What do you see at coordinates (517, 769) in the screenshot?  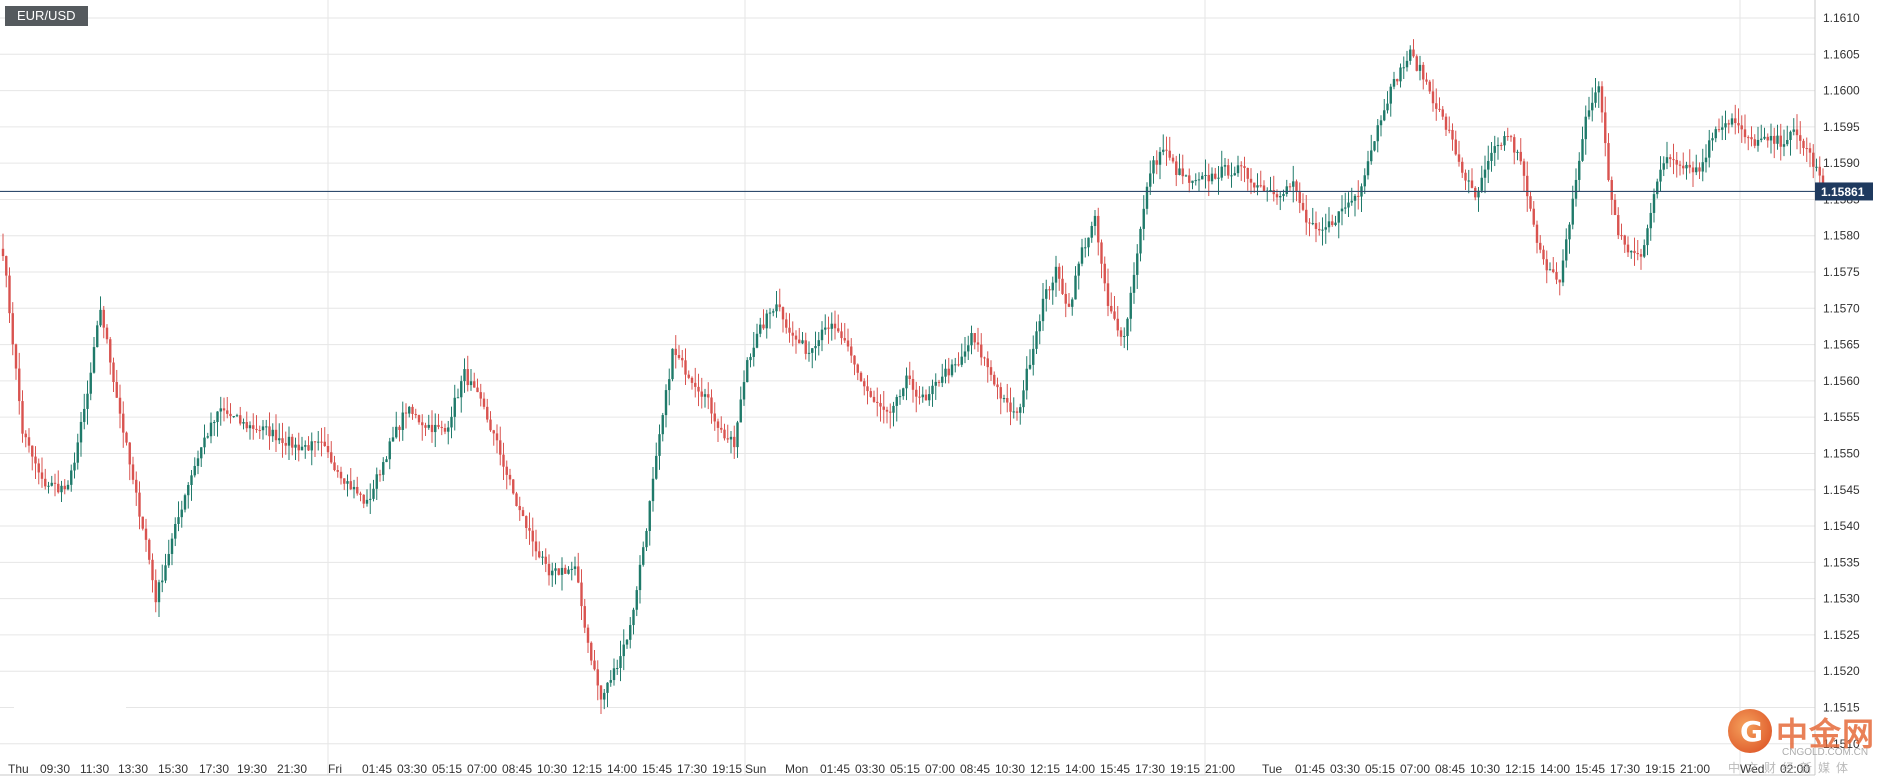 I see `x-tick-label: 08:45` at bounding box center [517, 769].